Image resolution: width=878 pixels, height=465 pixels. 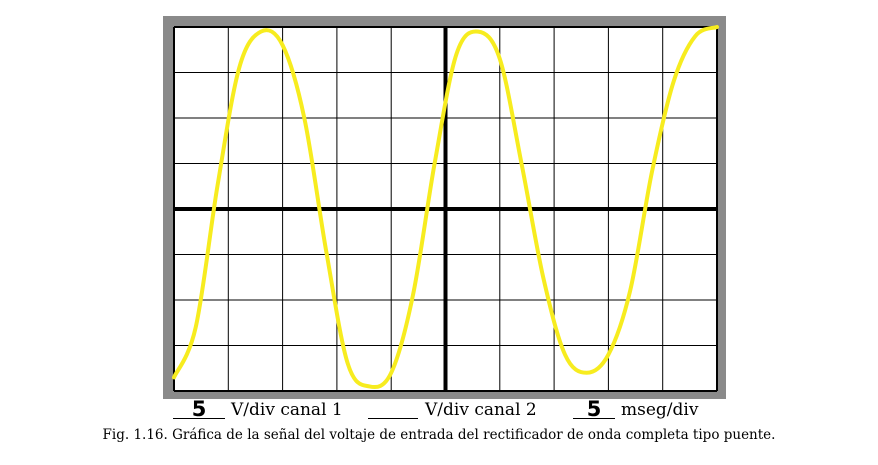 What do you see at coordinates (199, 409) in the screenshot?
I see `ch1-volts-per-div-value: 5` at bounding box center [199, 409].